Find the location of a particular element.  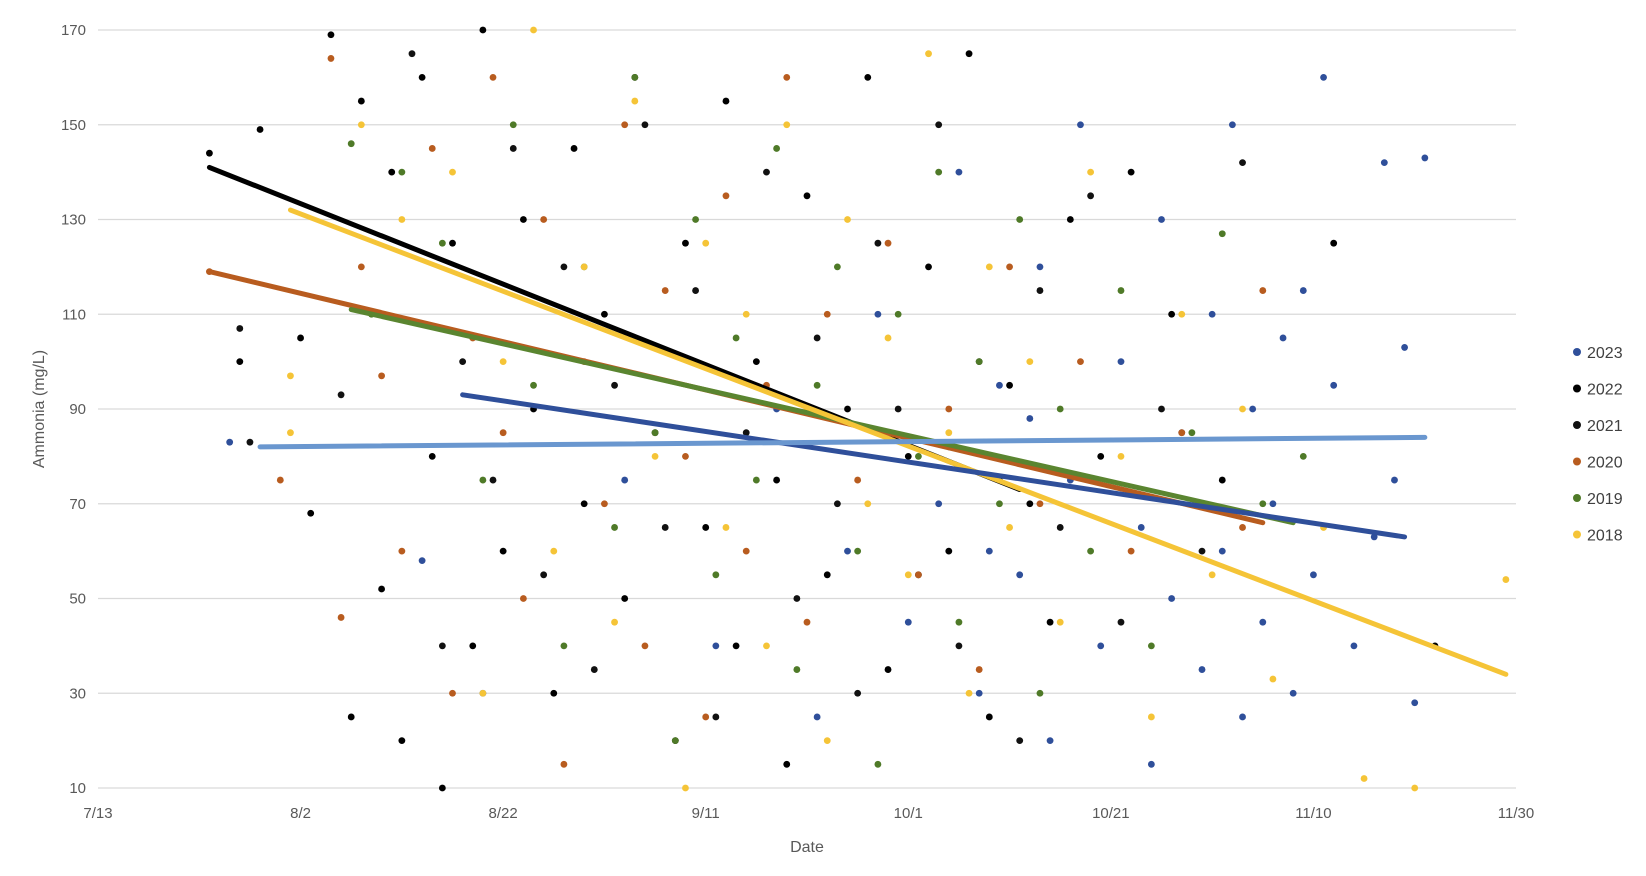

x-tick-label: 11/10 is located at coordinates (1313, 813).